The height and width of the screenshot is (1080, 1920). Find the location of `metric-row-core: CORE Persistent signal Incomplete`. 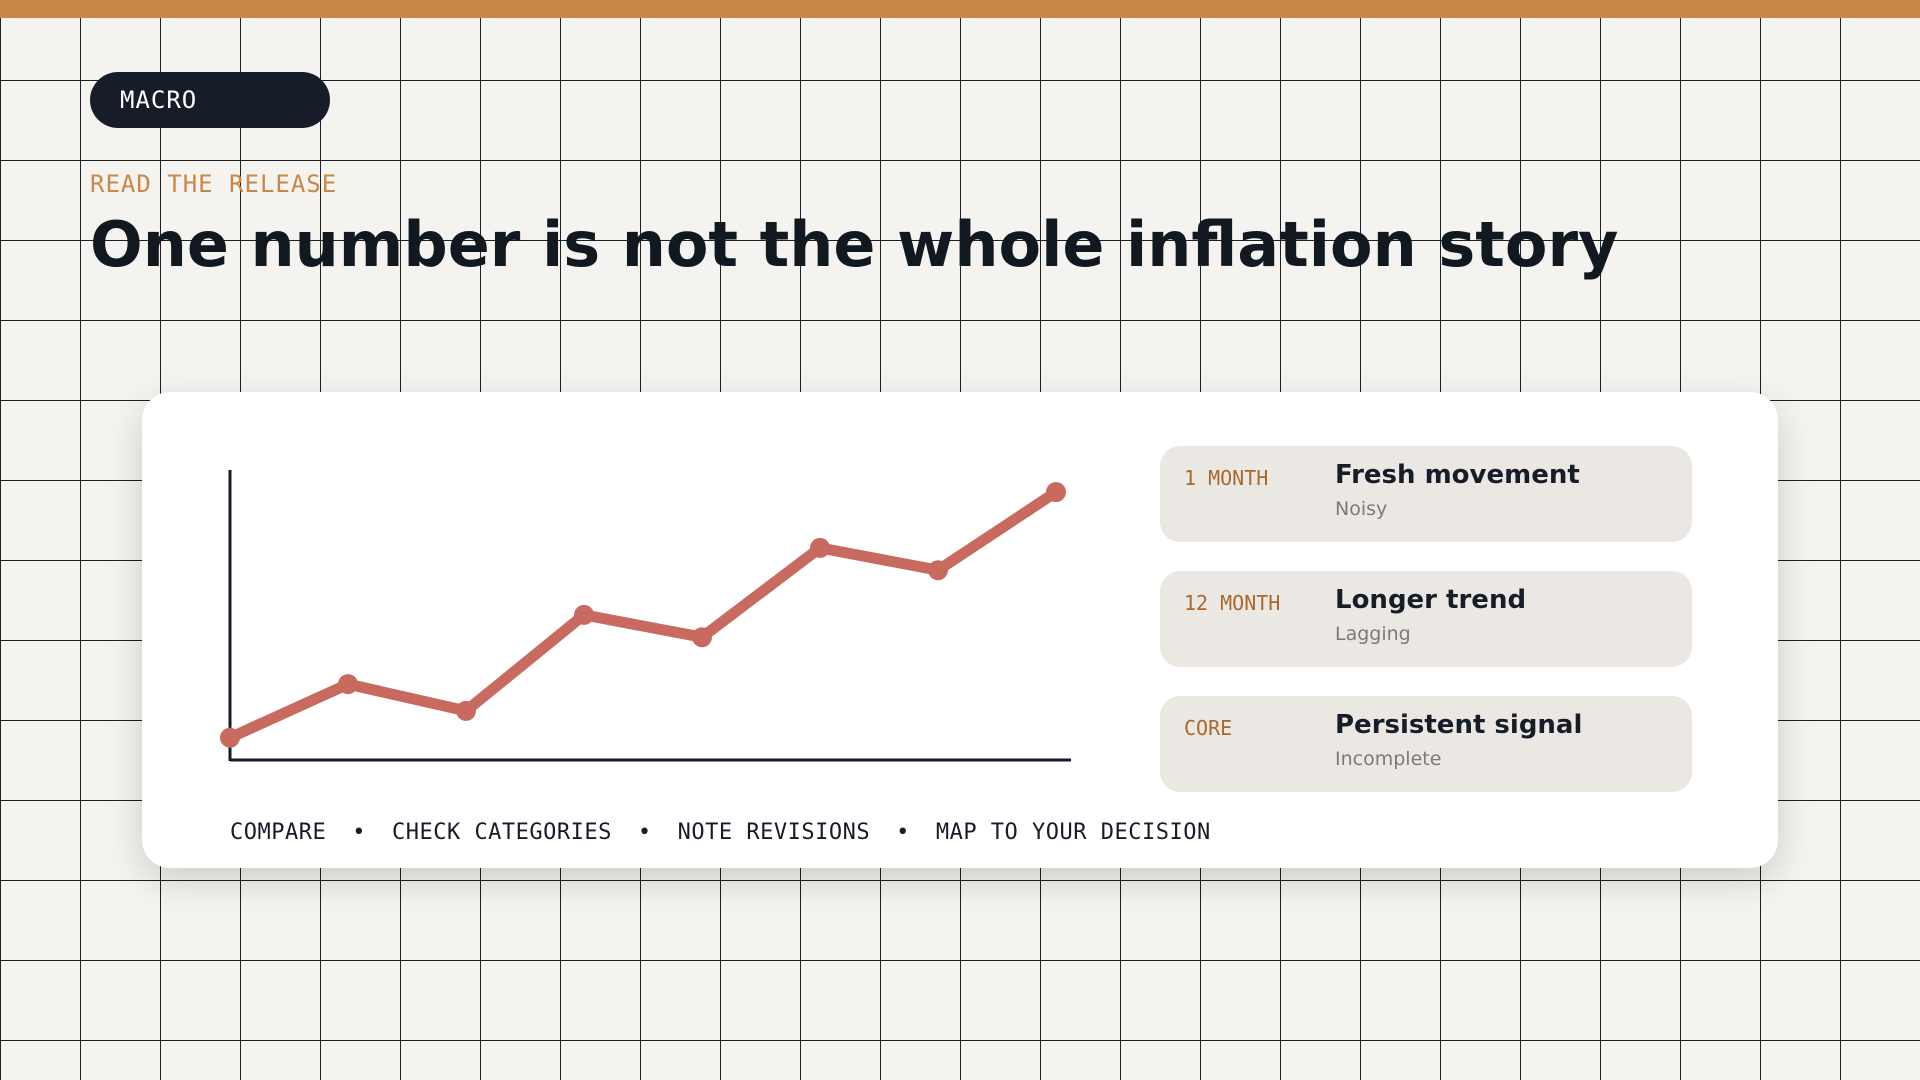

metric-row-core: CORE Persistent signal Incomplete is located at coordinates (1426, 744).